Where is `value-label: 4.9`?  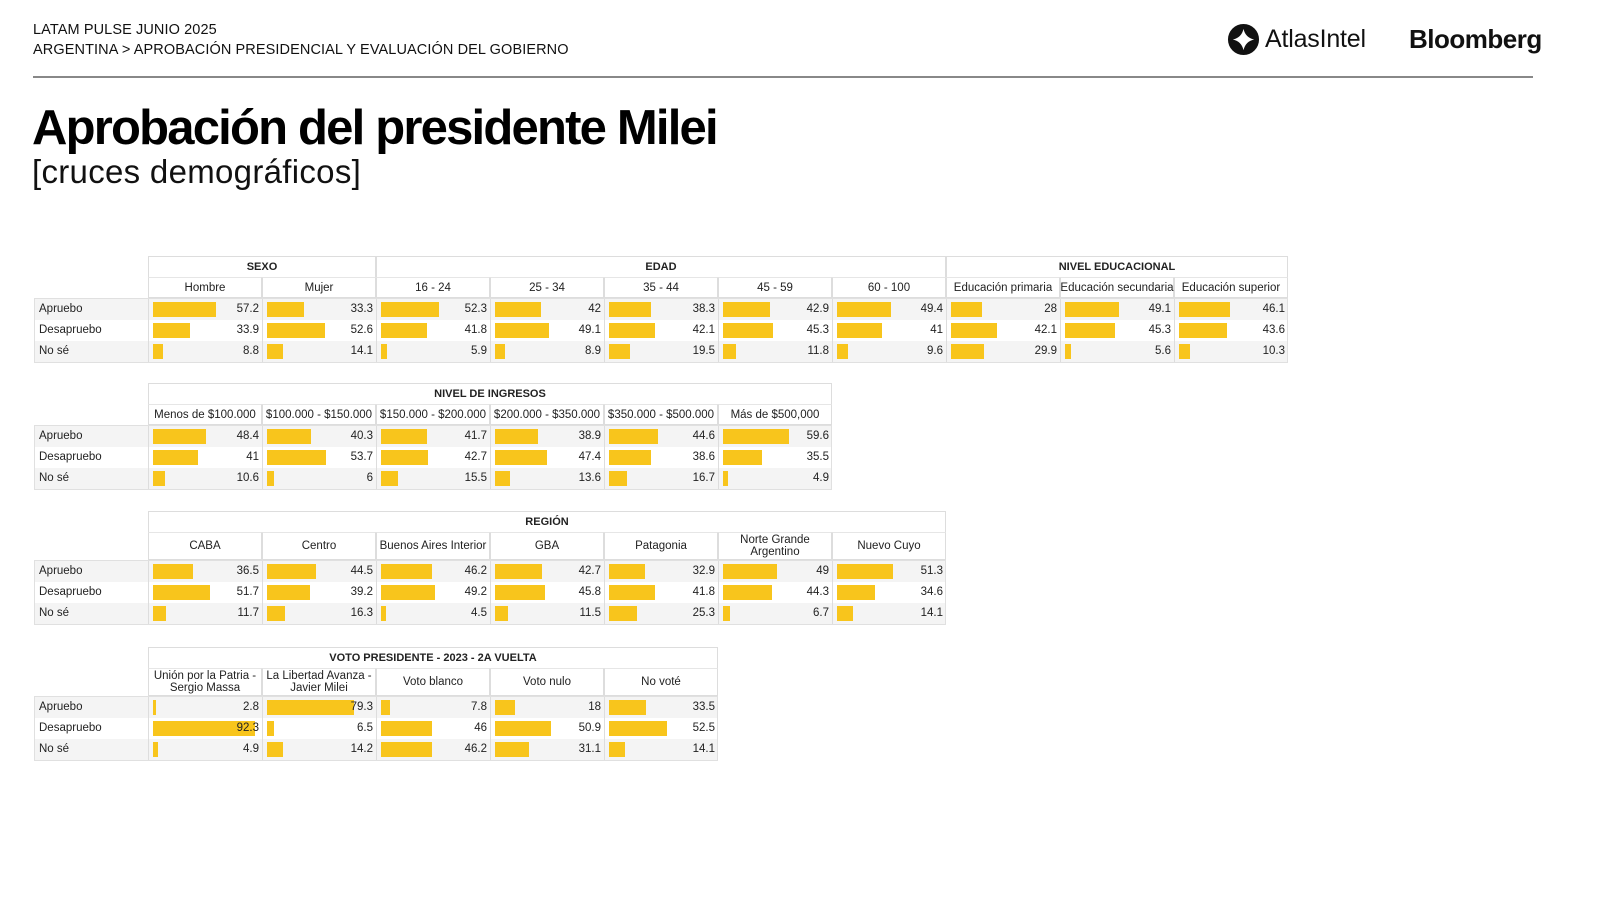 value-label: 4.9 is located at coordinates (251, 749).